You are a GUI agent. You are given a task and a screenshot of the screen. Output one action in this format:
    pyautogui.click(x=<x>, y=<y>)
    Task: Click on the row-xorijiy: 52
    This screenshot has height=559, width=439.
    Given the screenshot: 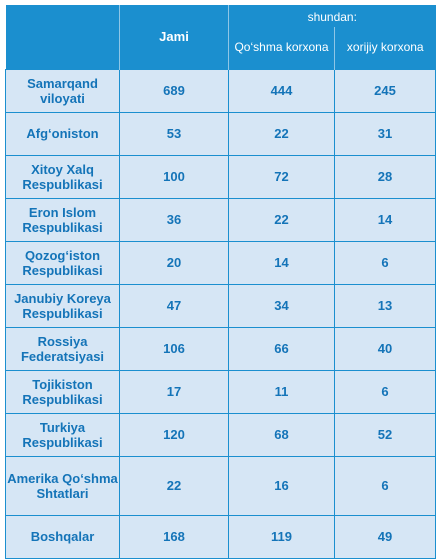 What is the action you would take?
    pyautogui.click(x=385, y=434)
    